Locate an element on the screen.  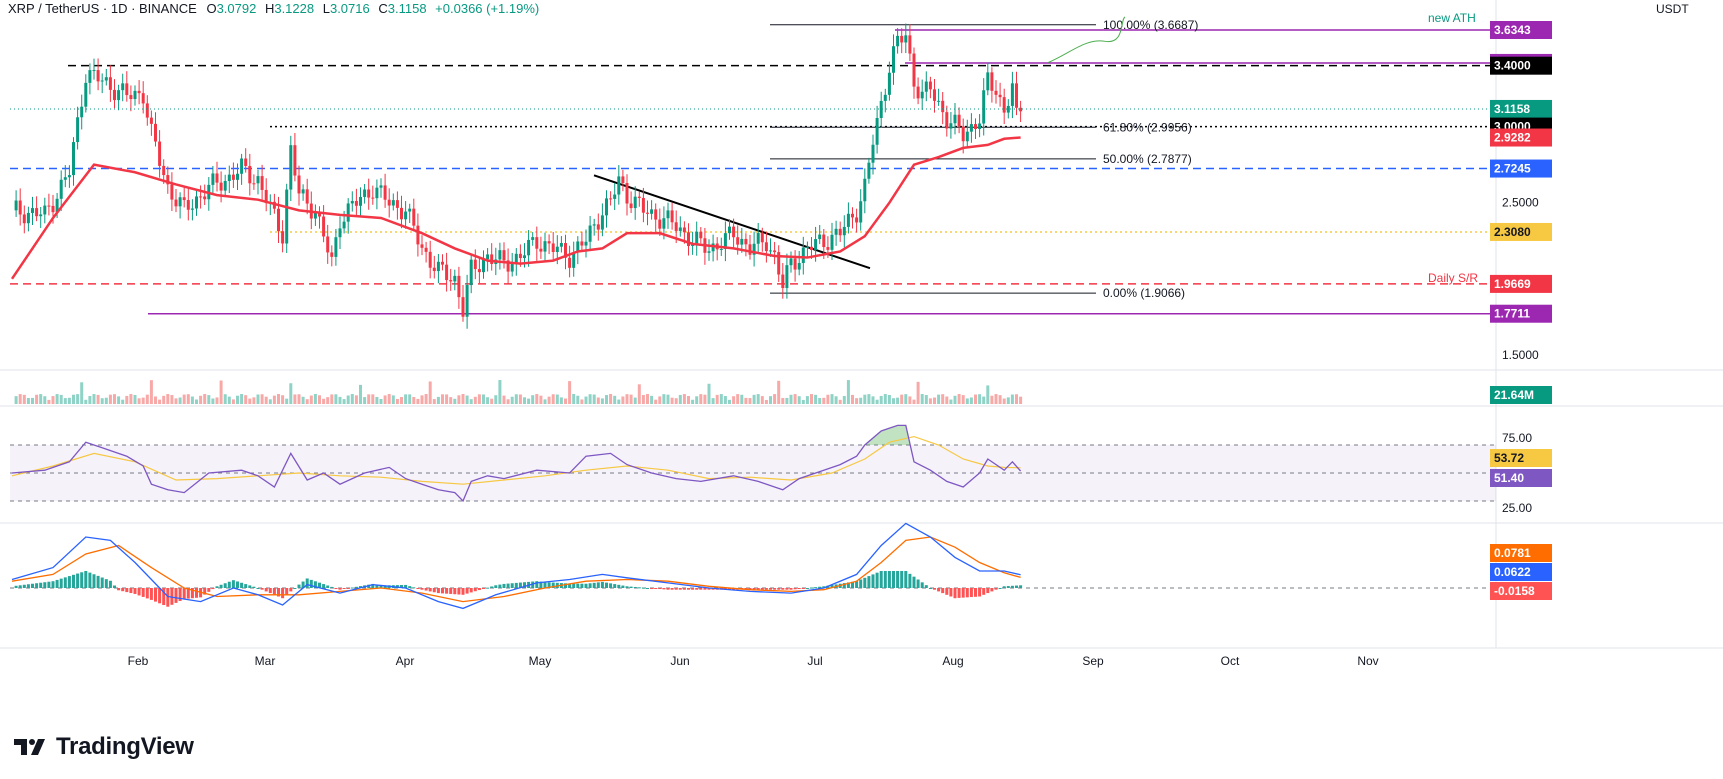
fib-label: 0.00% (1.9066) is located at coordinates (1144, 293).